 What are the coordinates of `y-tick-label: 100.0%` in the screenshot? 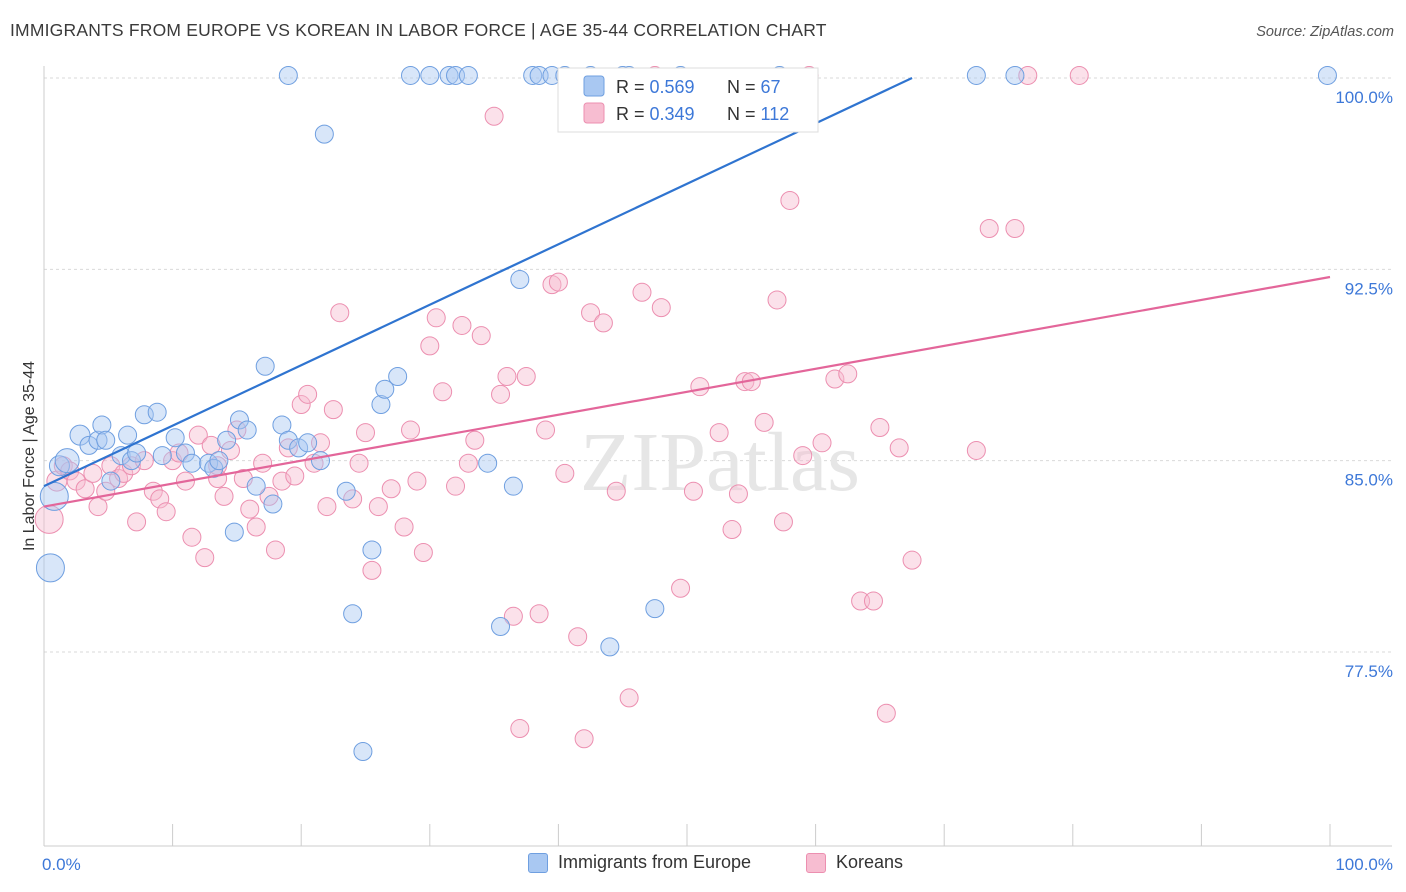 It's located at (1364, 97).